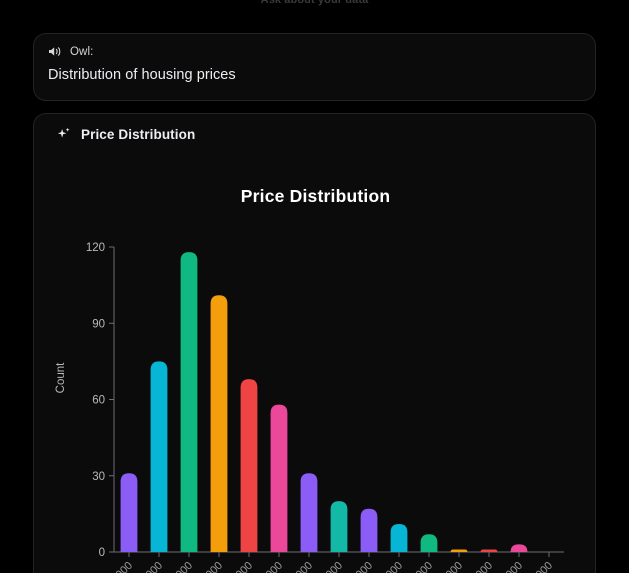  I want to click on message-text: Distribution of housing prices, so click(142, 75).